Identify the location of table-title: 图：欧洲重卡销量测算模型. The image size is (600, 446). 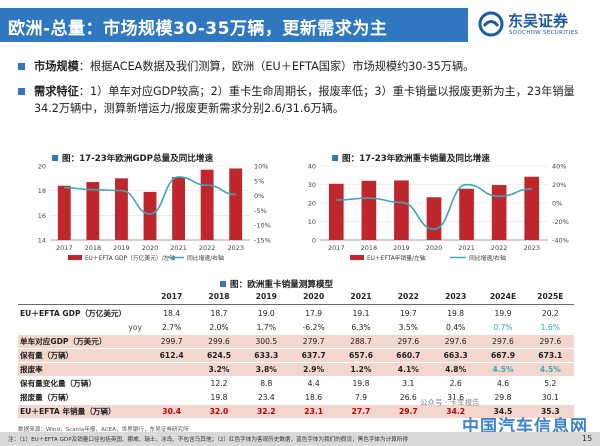
(276, 284).